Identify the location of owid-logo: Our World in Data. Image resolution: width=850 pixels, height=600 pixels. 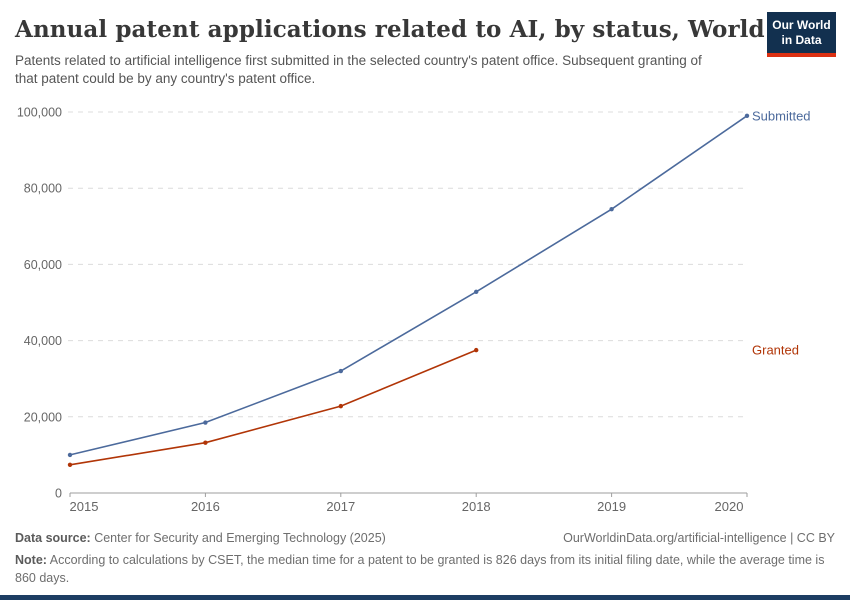
(801, 34).